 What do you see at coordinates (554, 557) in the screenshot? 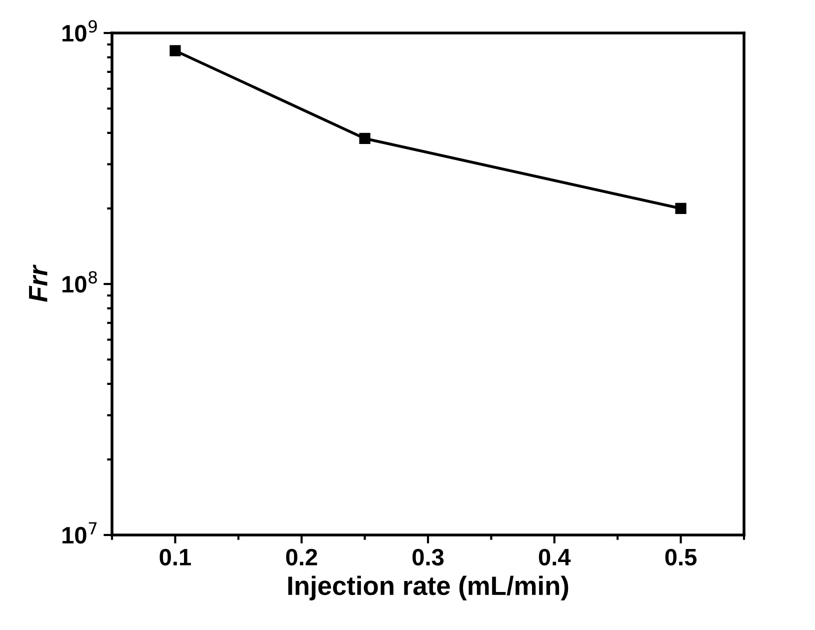
I see `x-tick-label: 0.4` at bounding box center [554, 557].